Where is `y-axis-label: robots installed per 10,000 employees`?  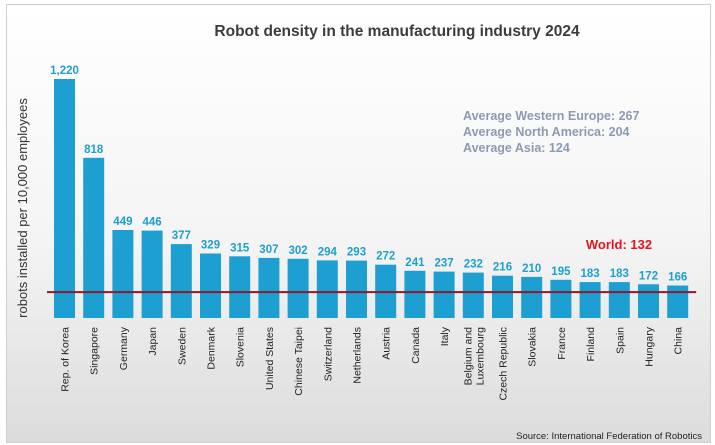
y-axis-label: robots installed per 10,000 employees is located at coordinates (22, 208).